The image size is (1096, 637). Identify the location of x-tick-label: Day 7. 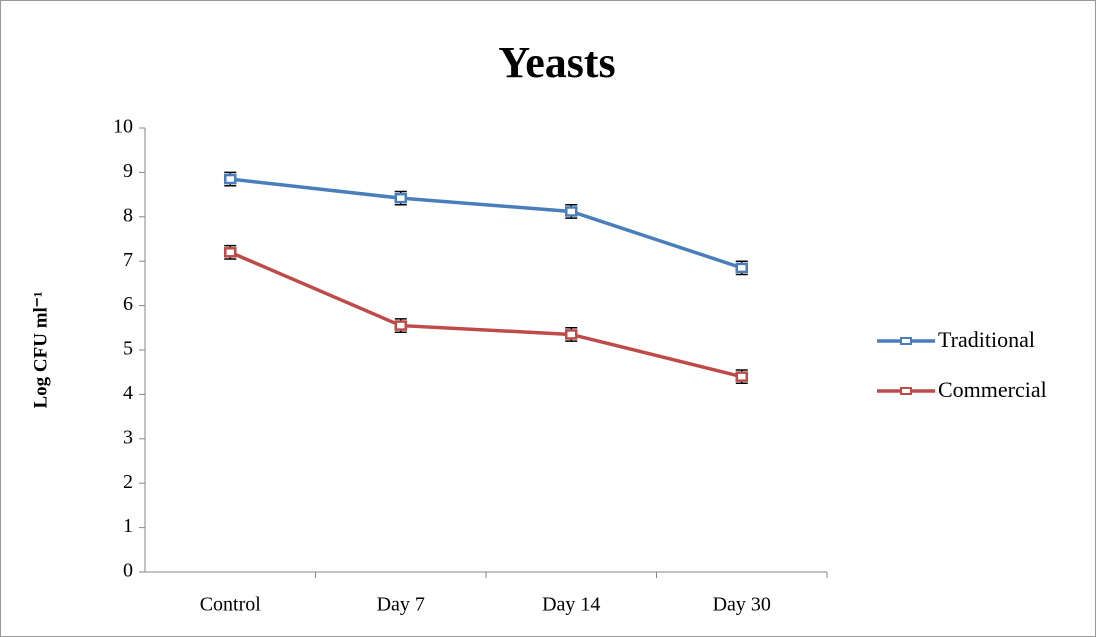
(401, 605).